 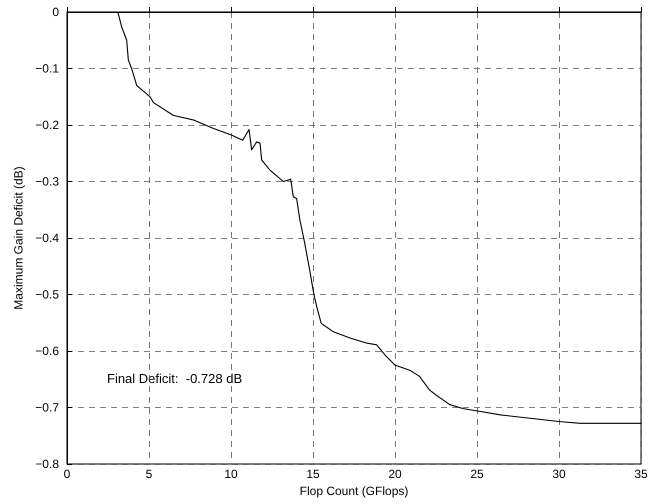 What do you see at coordinates (641, 474) in the screenshot?
I see `x-tick-label: 35` at bounding box center [641, 474].